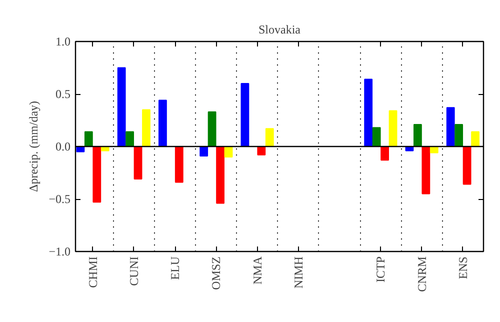 The height and width of the screenshot is (322, 500). I want to click on x-tick-label: NMA, so click(257, 270).